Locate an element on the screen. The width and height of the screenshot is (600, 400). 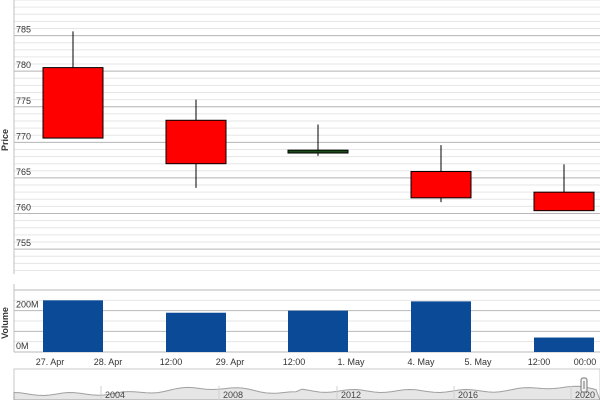
price-tick-label: 760 is located at coordinates (23, 208).